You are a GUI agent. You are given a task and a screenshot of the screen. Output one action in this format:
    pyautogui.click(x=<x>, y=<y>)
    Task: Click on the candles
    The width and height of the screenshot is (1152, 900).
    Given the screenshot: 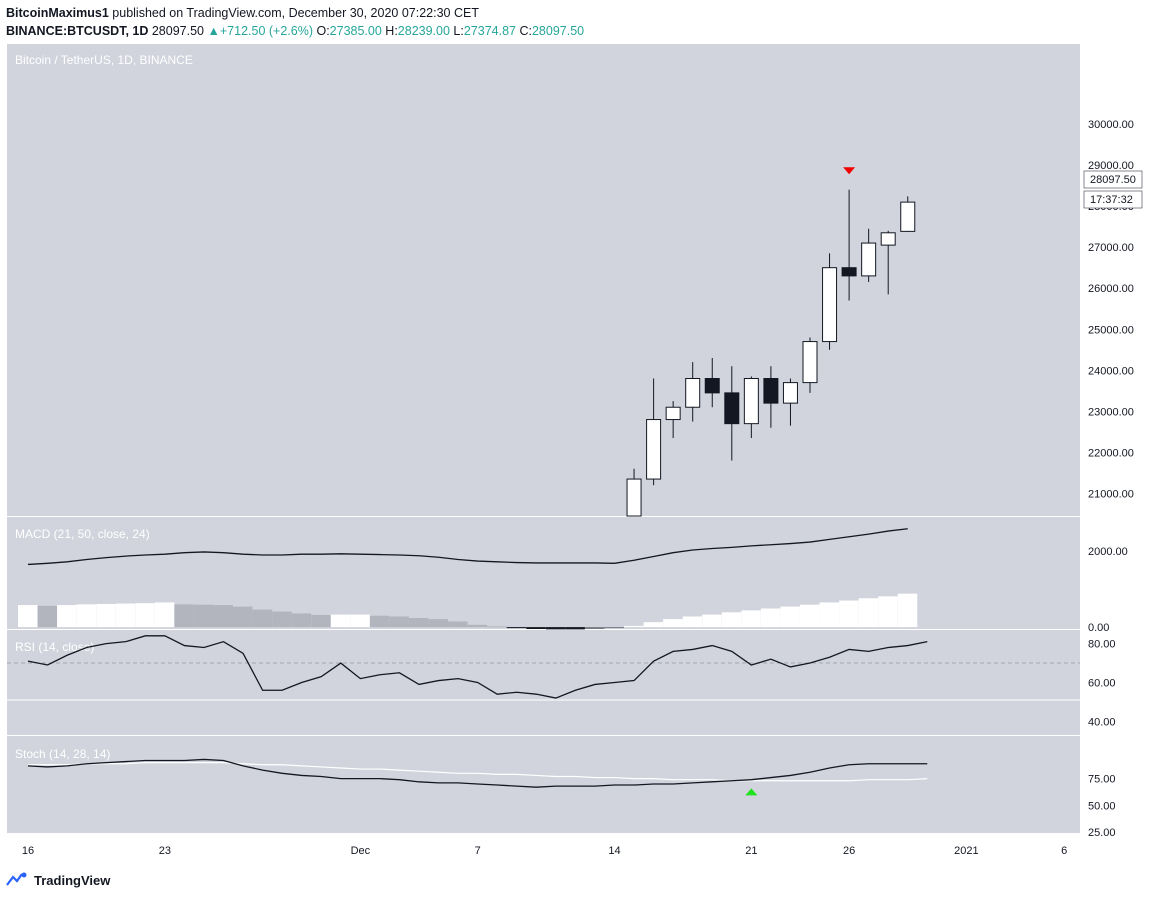 What is the action you would take?
    pyautogui.click(x=771, y=353)
    